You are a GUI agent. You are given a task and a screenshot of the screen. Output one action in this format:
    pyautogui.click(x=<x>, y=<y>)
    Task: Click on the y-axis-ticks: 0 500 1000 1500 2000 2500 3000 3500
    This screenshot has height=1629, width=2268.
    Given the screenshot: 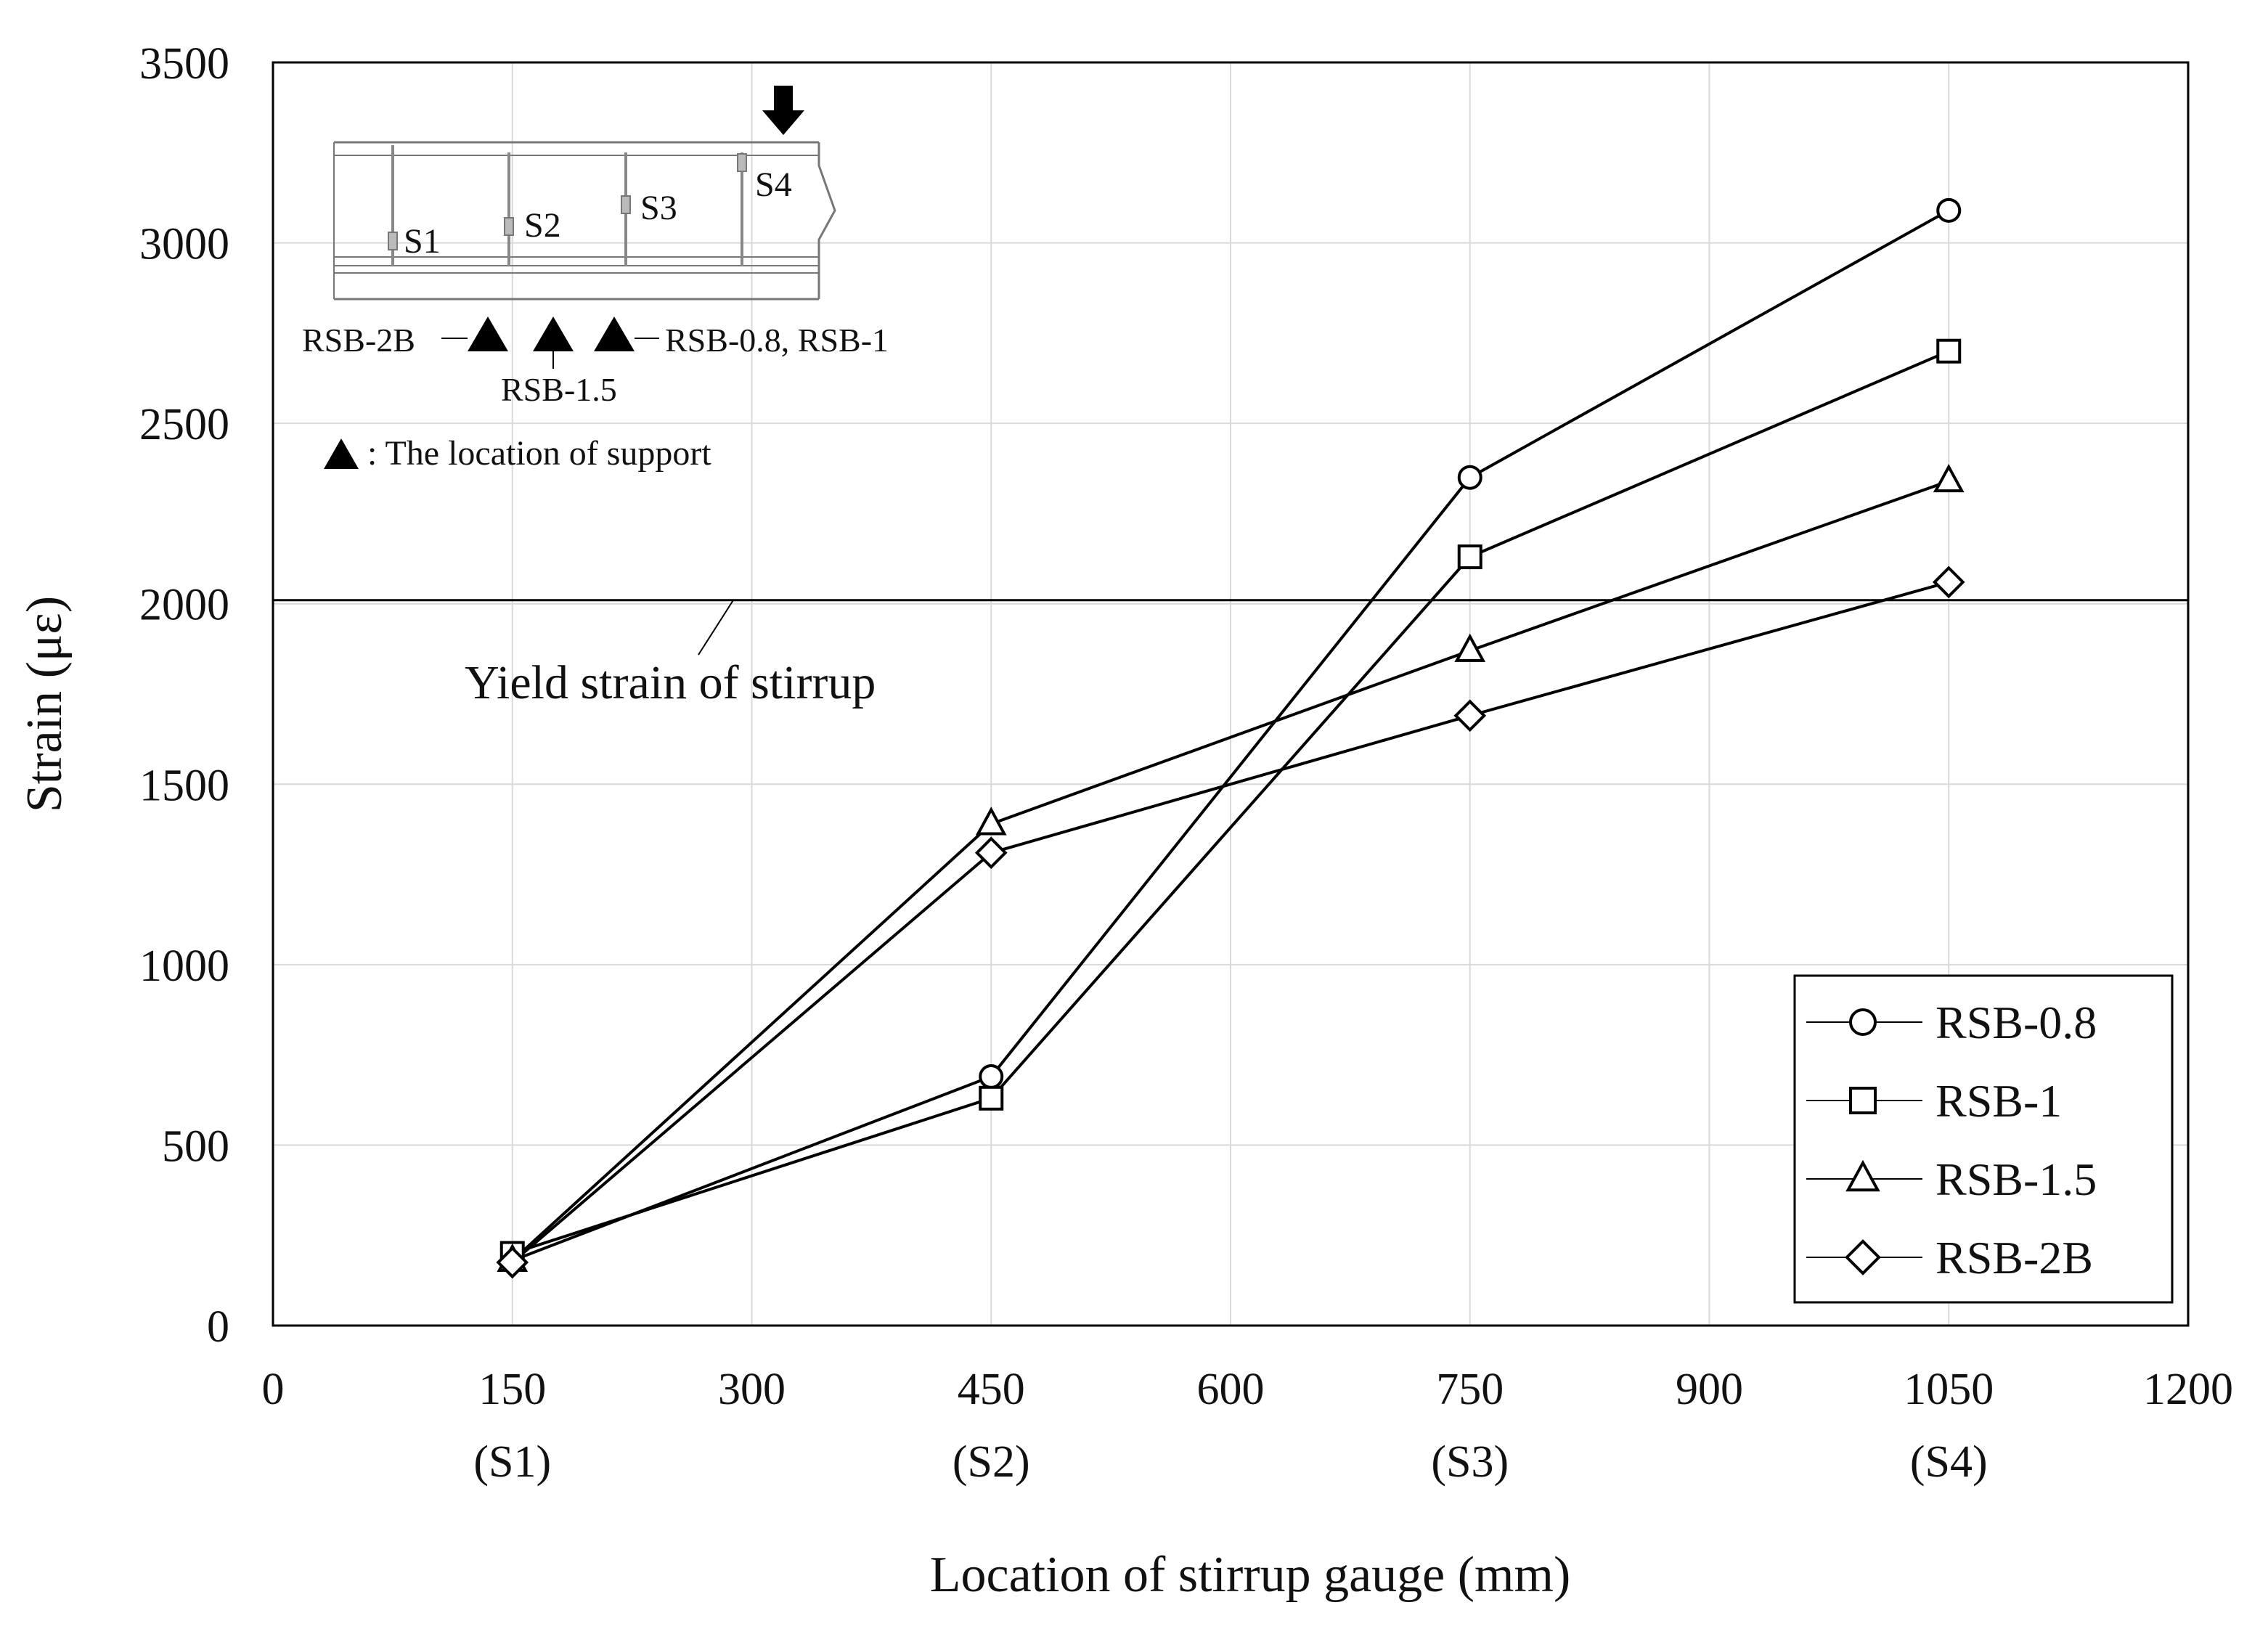 What is the action you would take?
    pyautogui.click(x=184, y=695)
    